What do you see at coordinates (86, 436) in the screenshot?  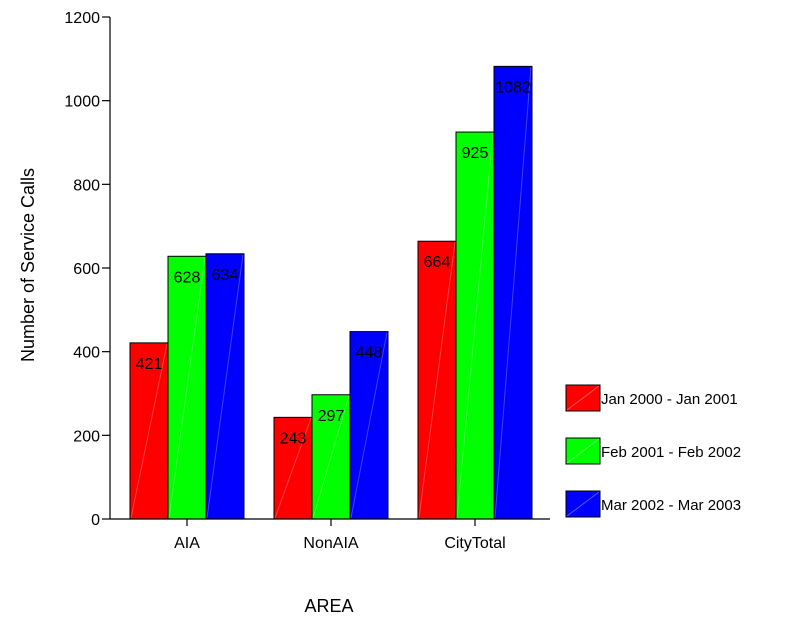 I see `y-tick-label: 200` at bounding box center [86, 436].